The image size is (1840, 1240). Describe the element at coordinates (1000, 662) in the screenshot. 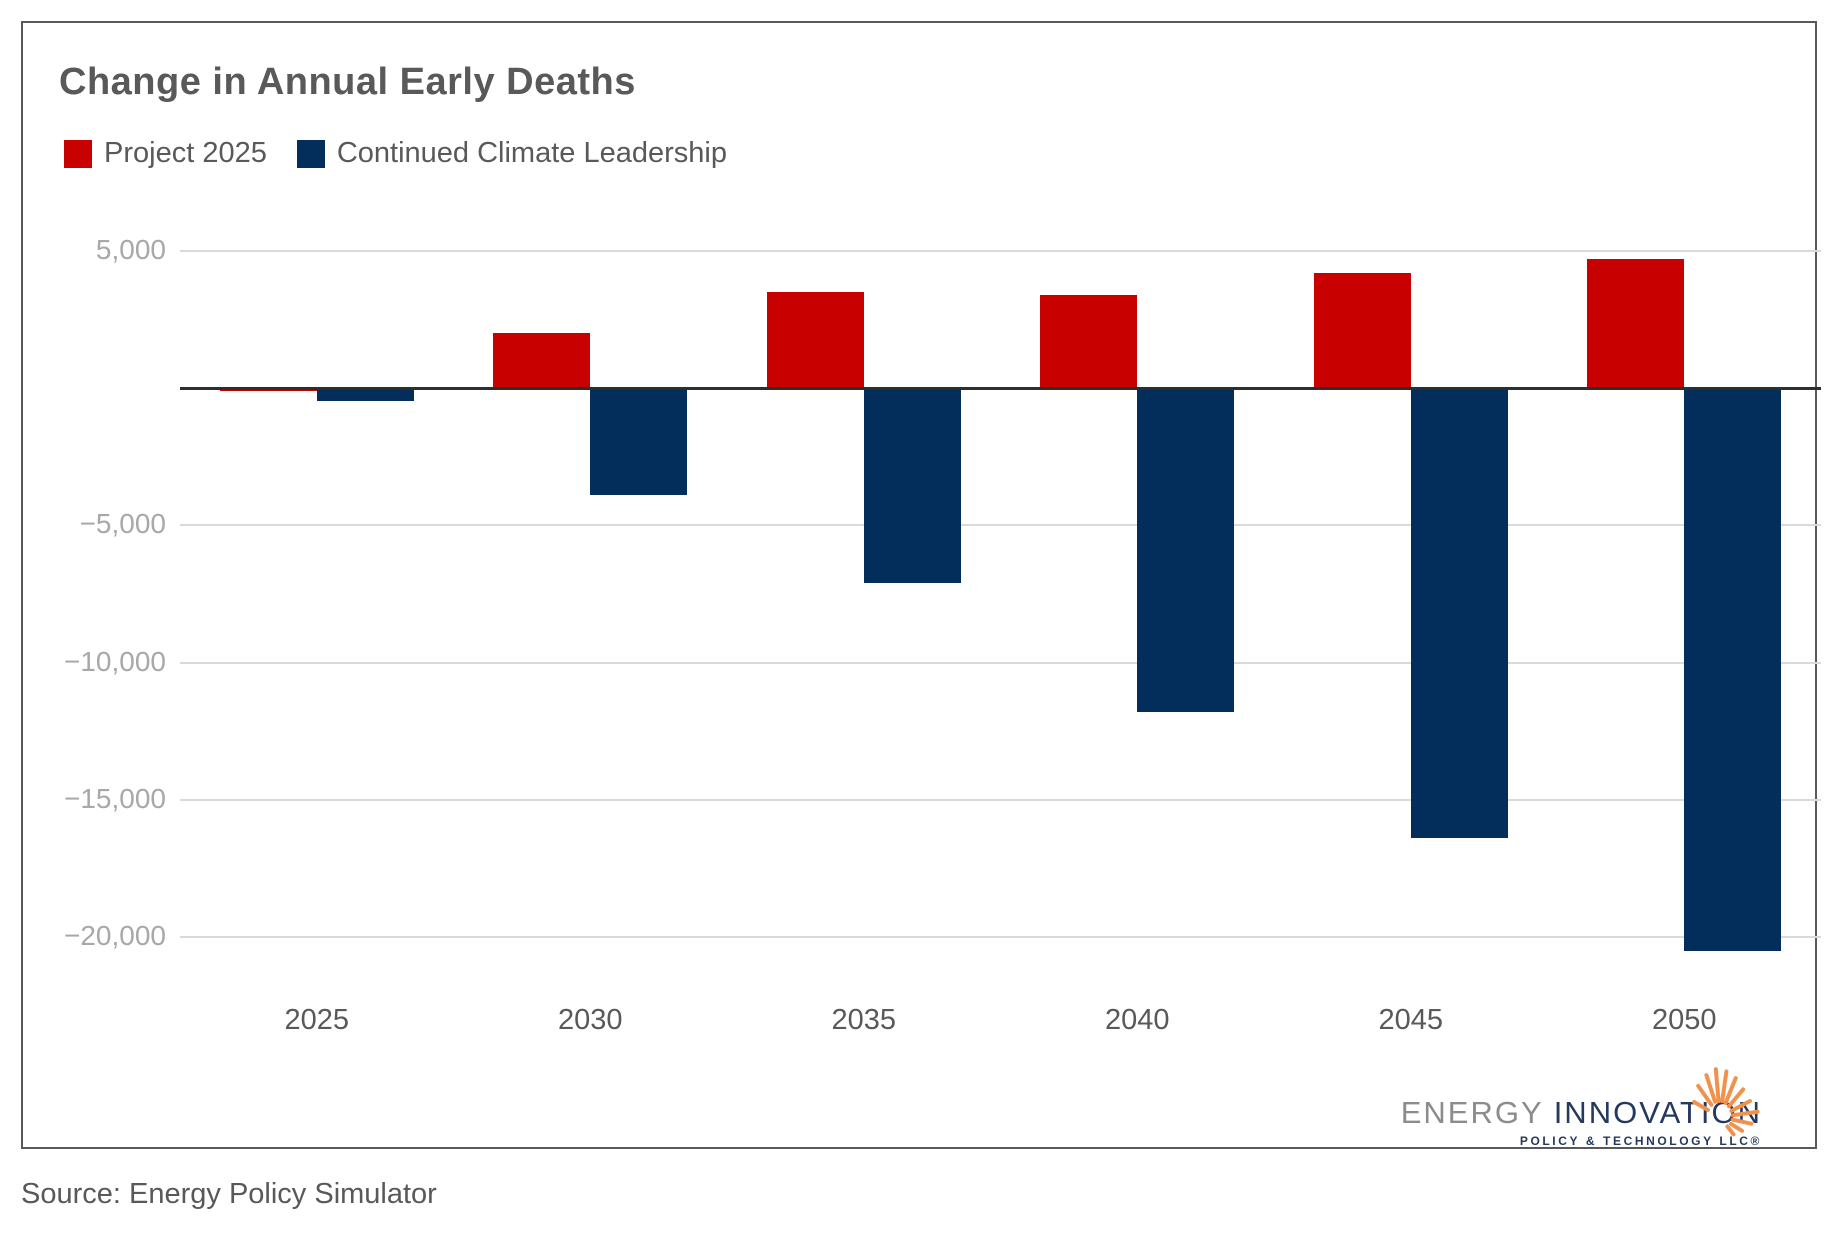

I see `gridline--10000` at that location.